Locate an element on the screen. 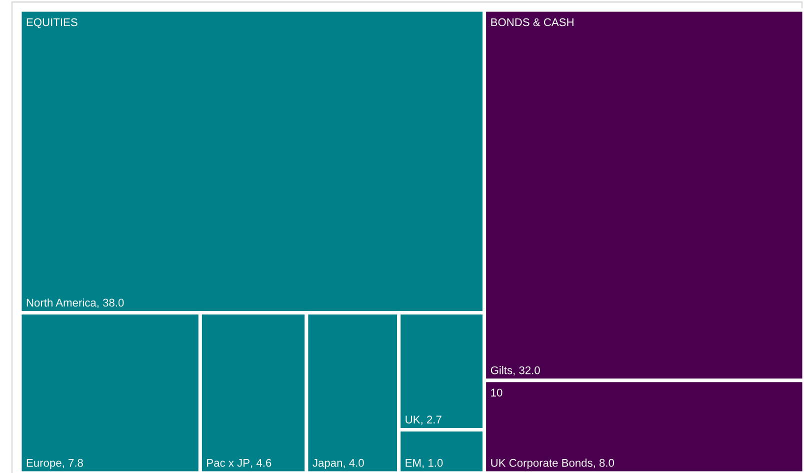  text: EQUITIES is located at coordinates (52, 23).